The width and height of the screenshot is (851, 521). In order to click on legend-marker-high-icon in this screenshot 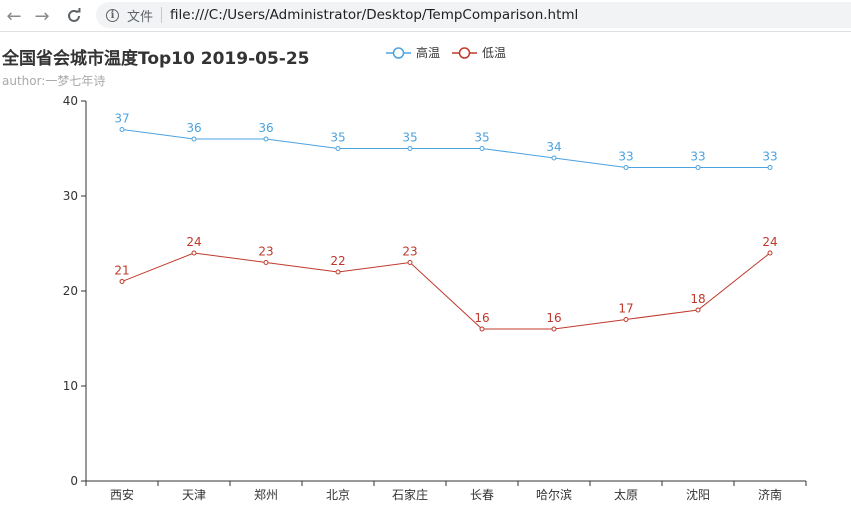, I will do `click(398, 52)`.